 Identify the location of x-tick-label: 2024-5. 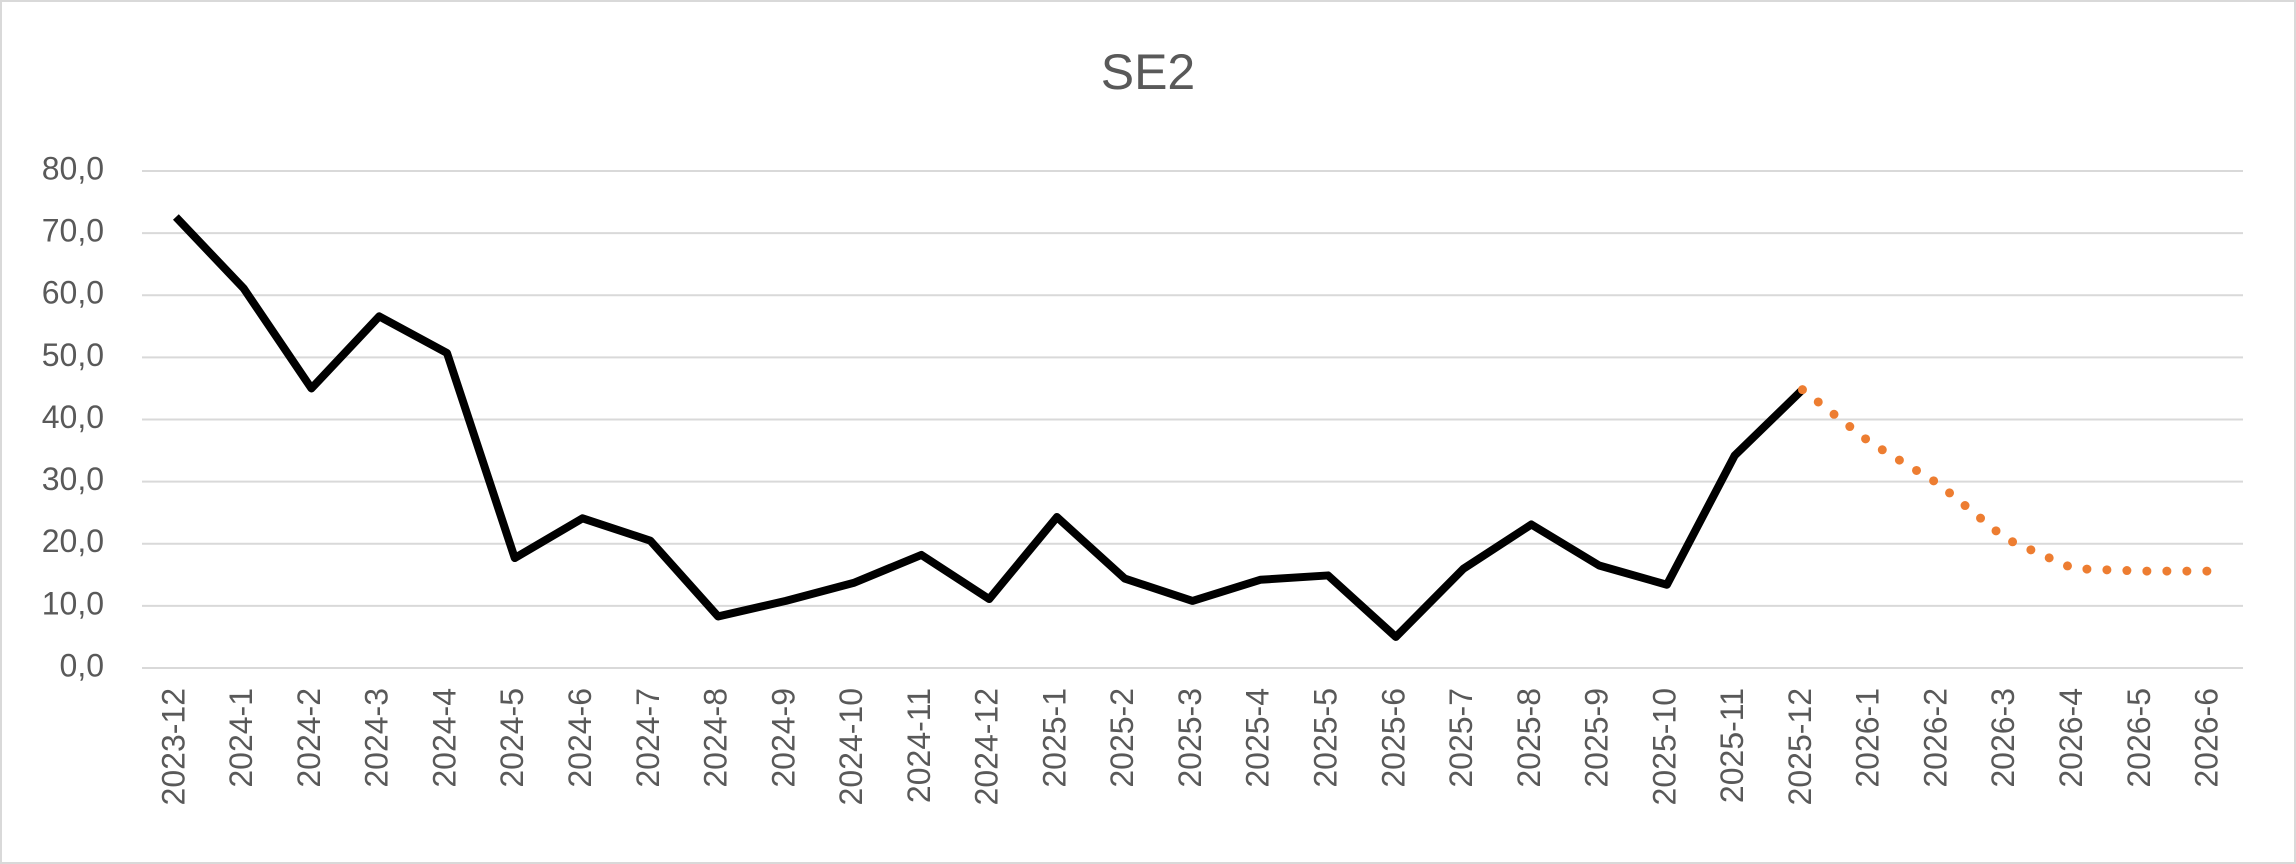
(512, 738).